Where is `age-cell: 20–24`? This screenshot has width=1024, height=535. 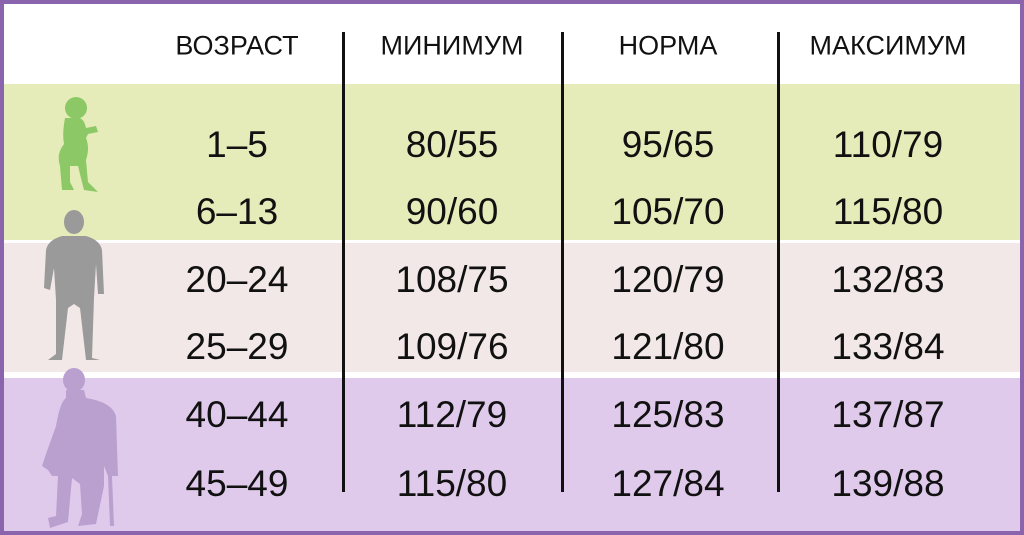 age-cell: 20–24 is located at coordinates (237, 279).